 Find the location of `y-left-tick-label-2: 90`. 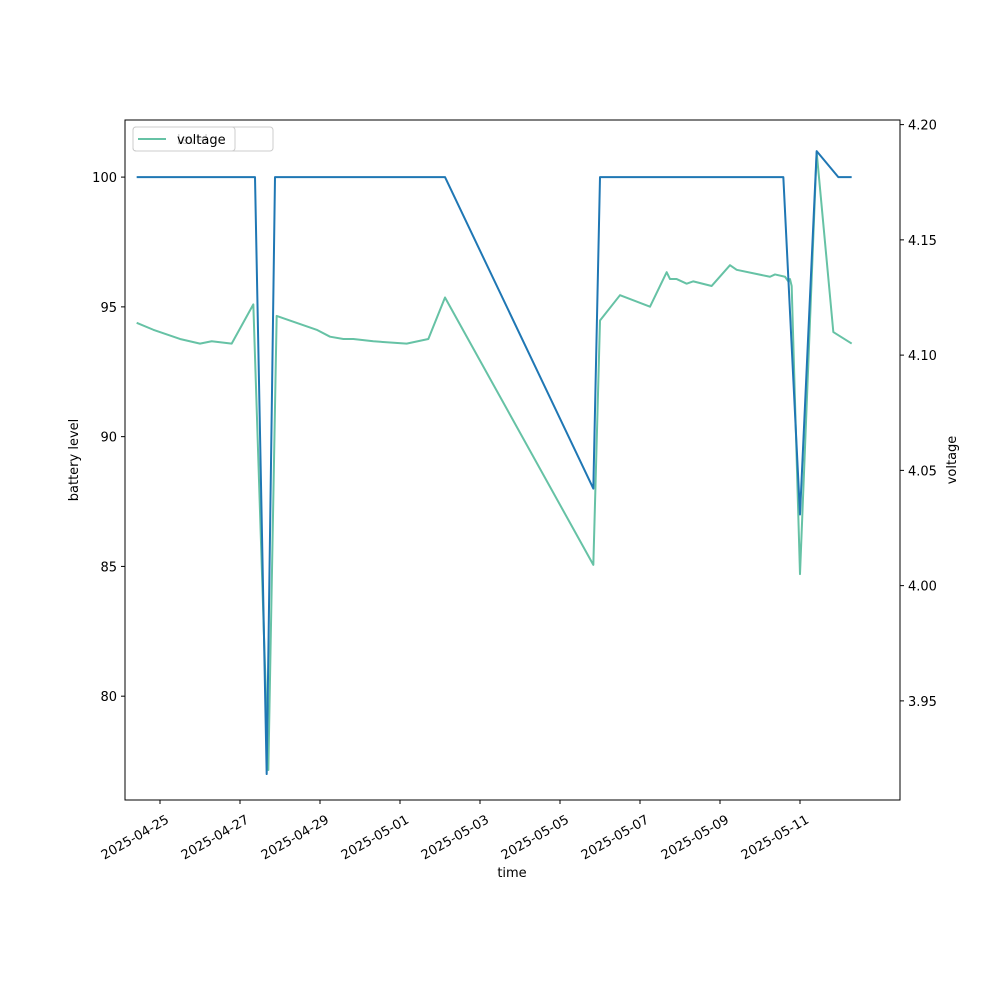

y-left-tick-label-2: 90 is located at coordinates (108, 438).